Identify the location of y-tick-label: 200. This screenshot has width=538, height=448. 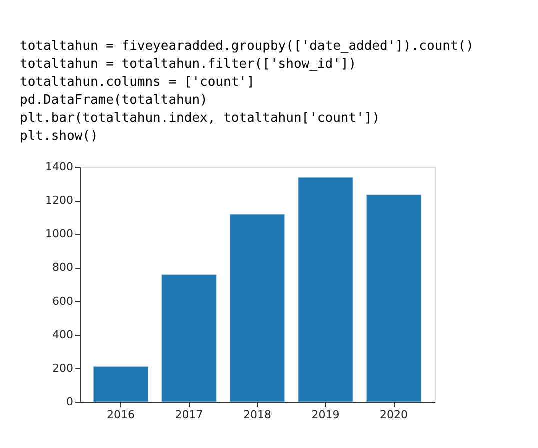
(63, 368).